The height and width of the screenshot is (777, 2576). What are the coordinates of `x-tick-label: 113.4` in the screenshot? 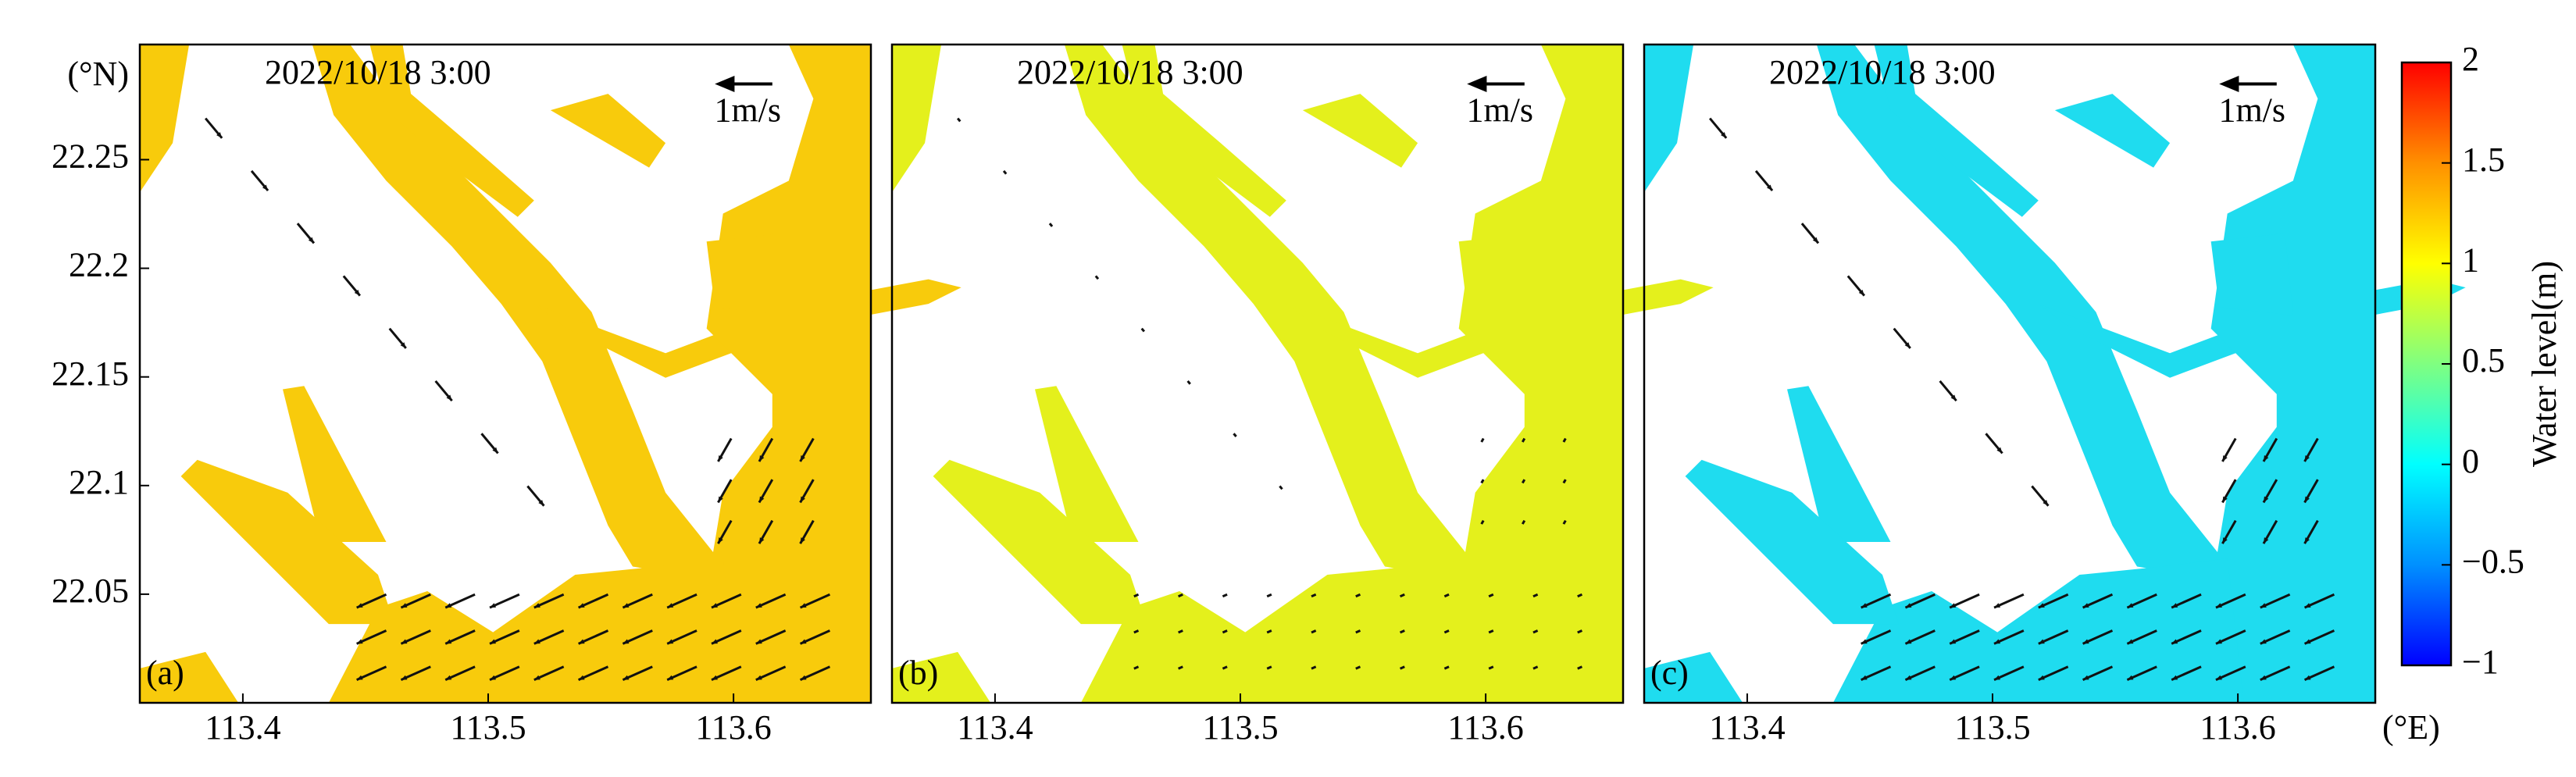 It's located at (242, 727).